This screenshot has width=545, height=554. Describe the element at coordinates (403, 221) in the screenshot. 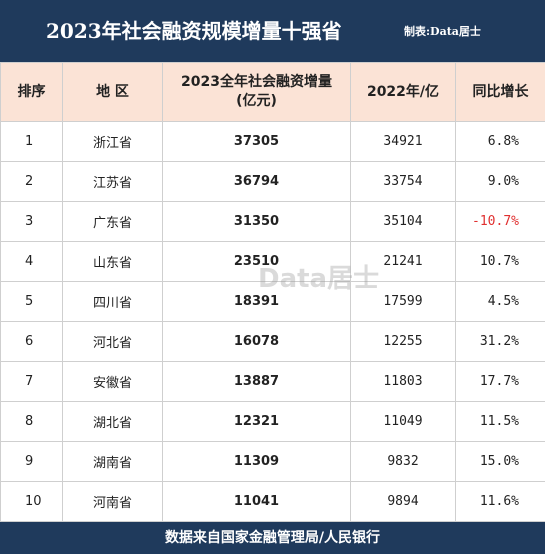

I see `table-cell: 35104` at that location.